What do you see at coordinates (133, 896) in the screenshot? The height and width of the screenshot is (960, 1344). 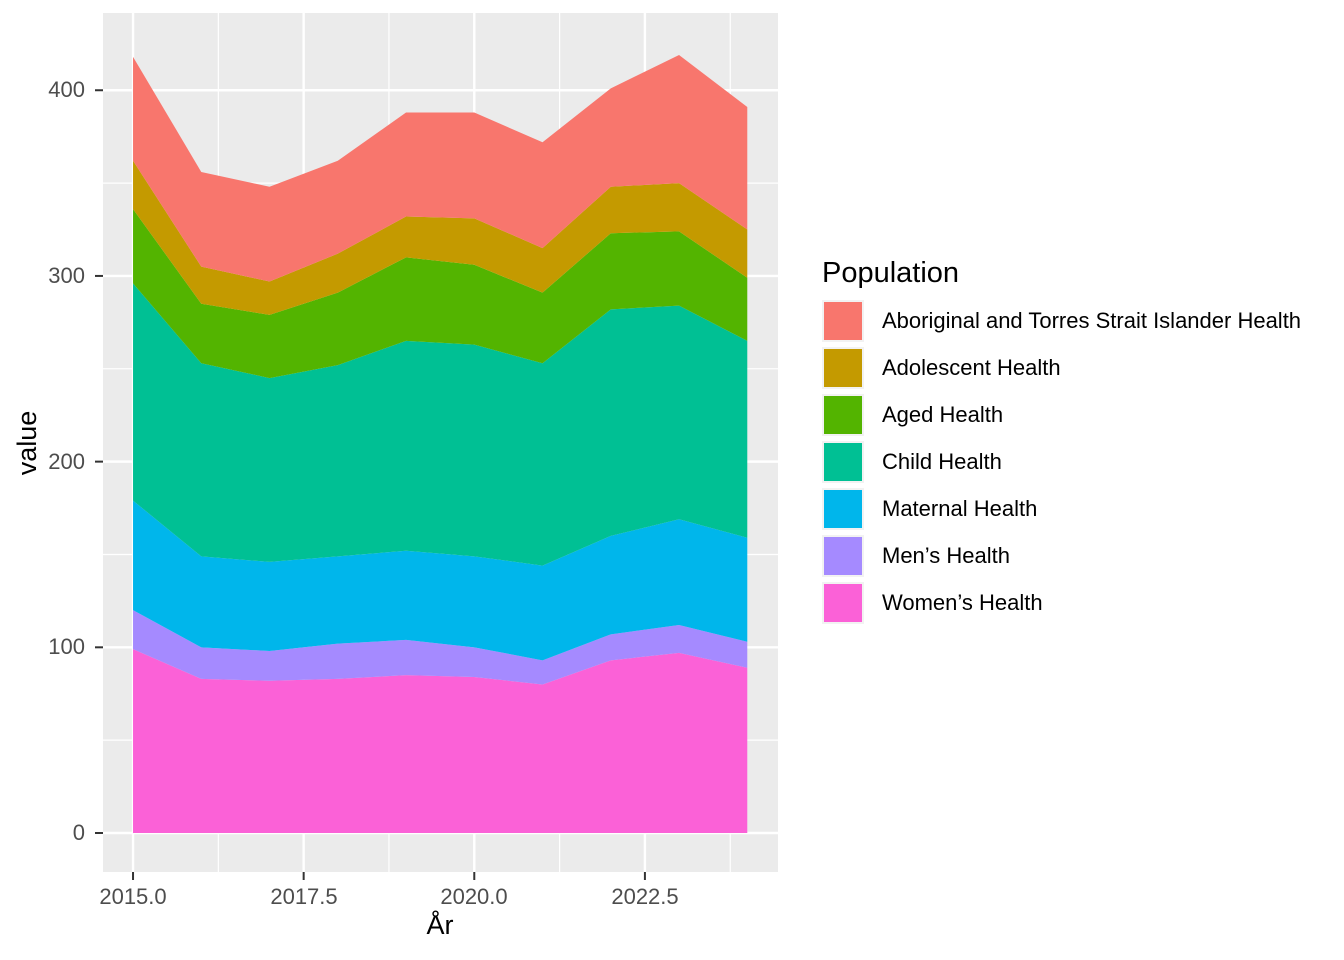 I see `x-tick-label: 2015.0` at bounding box center [133, 896].